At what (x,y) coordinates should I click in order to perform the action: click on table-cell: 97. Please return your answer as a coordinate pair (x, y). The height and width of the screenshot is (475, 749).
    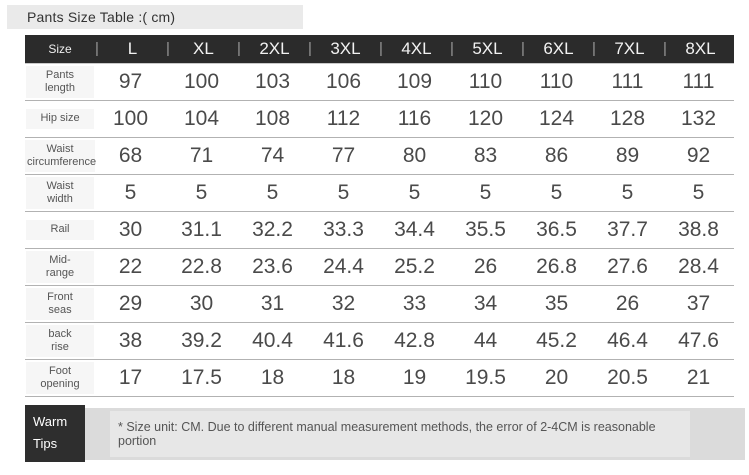
    Looking at the image, I should click on (130, 81).